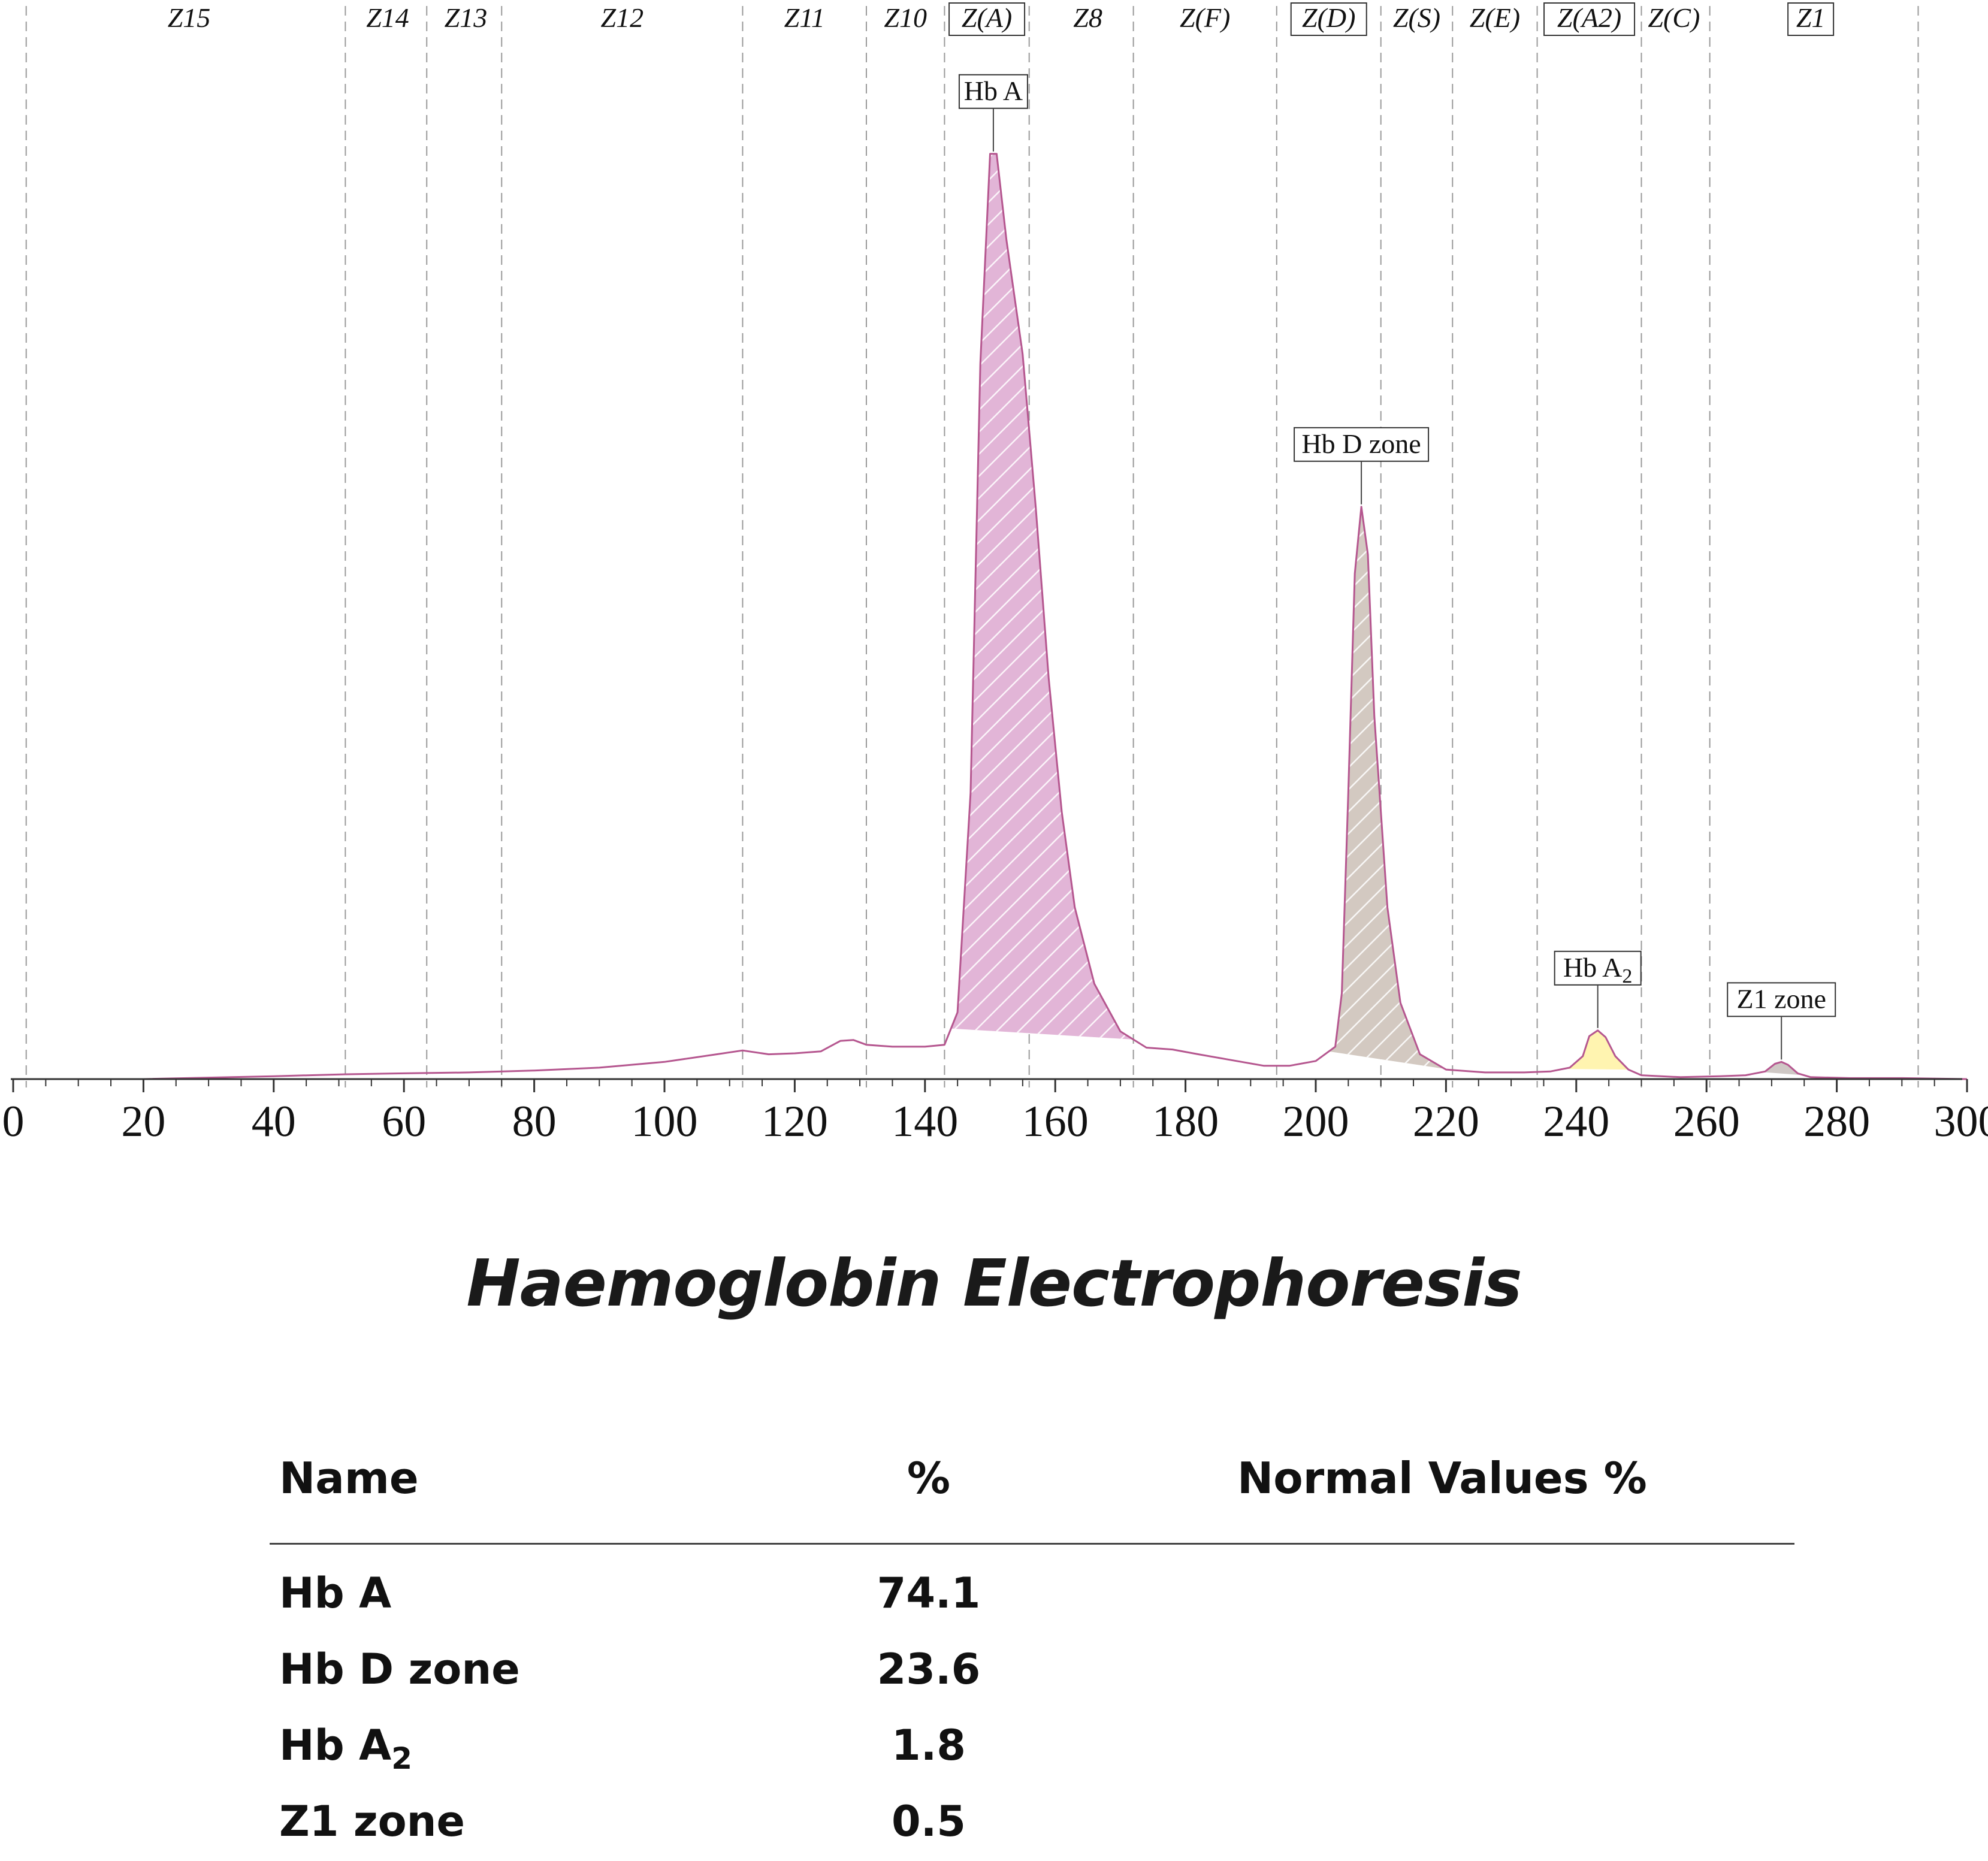  What do you see at coordinates (925, 1121) in the screenshot?
I see `x-tick-label: 140` at bounding box center [925, 1121].